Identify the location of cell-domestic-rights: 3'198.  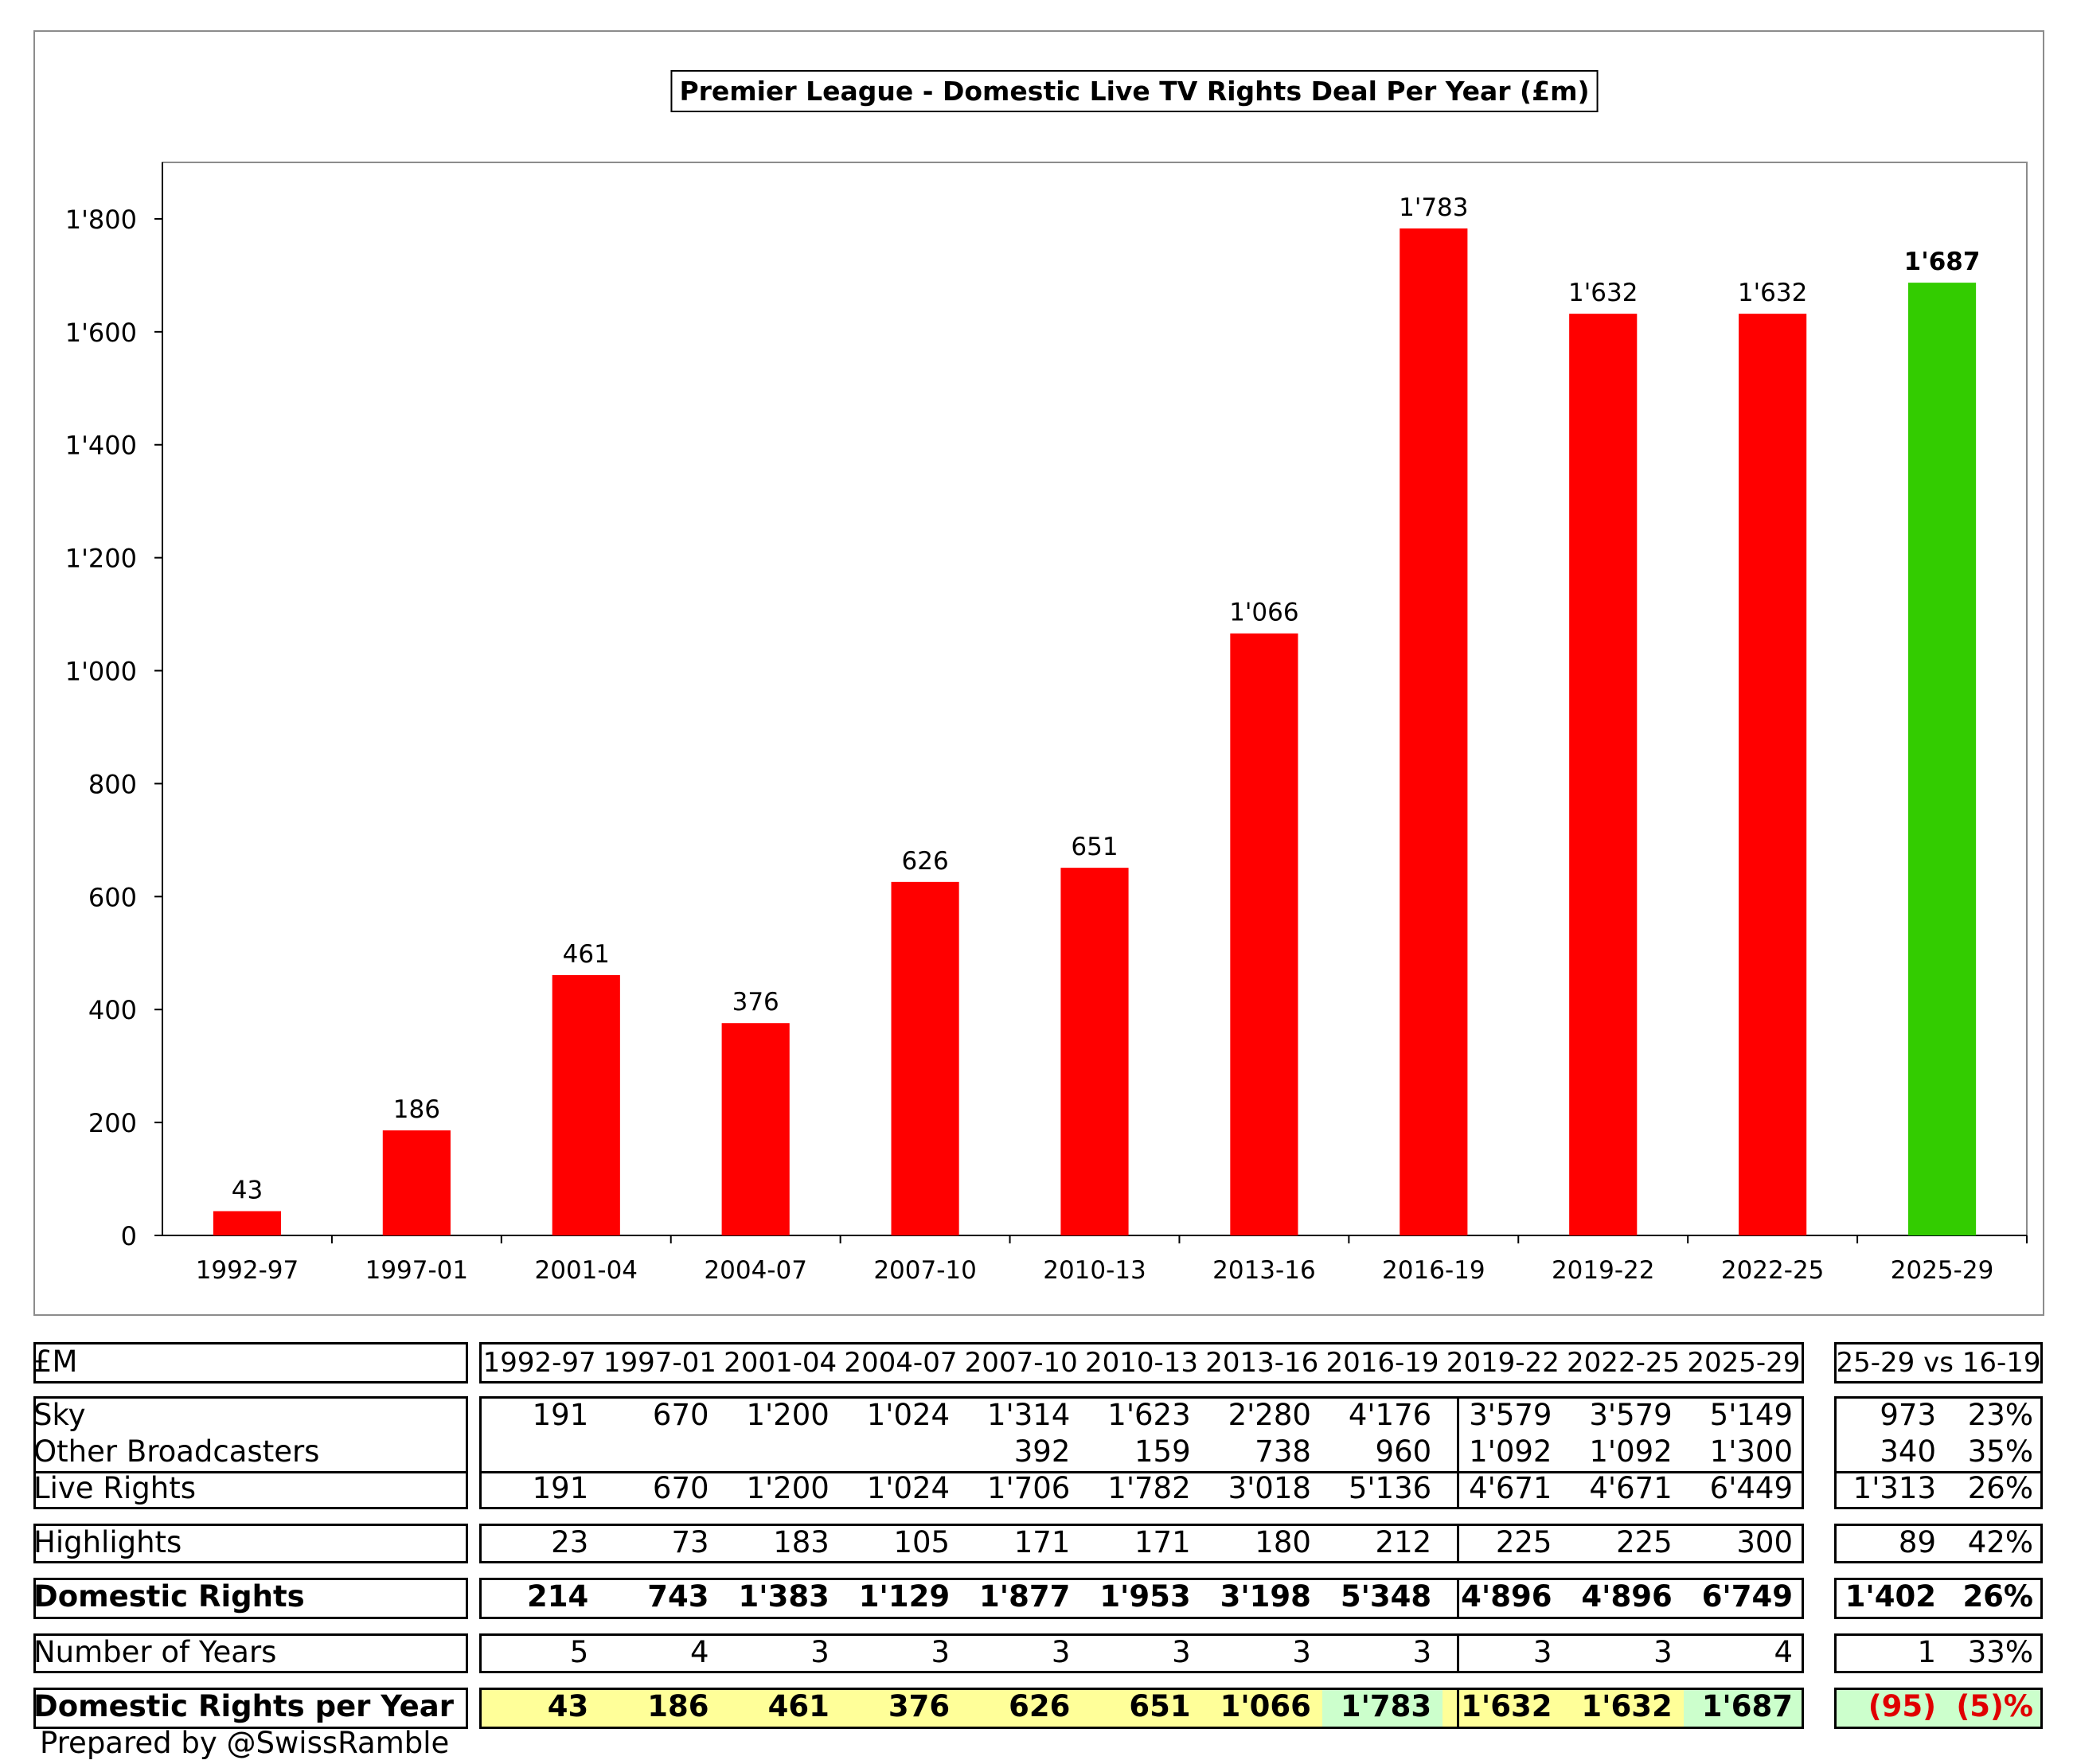
(1266, 1596).